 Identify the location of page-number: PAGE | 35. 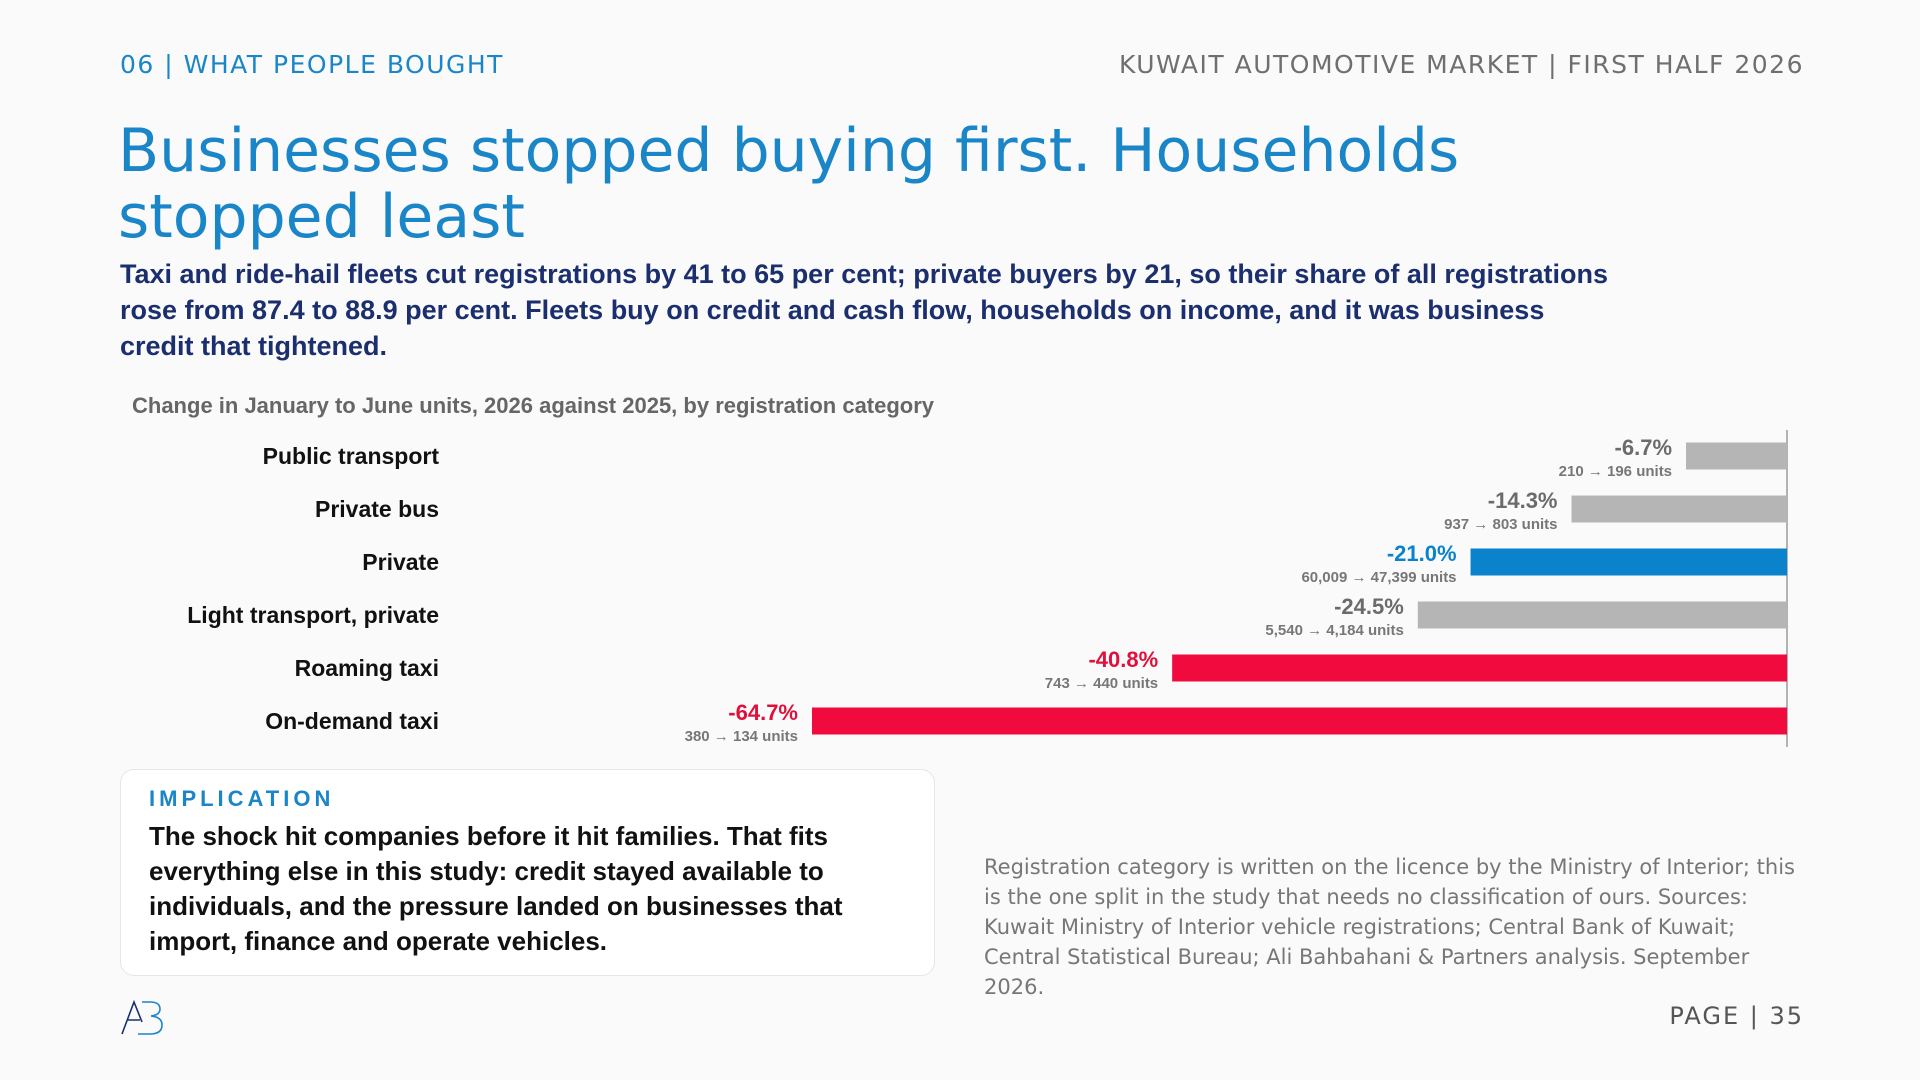
(1736, 1016).